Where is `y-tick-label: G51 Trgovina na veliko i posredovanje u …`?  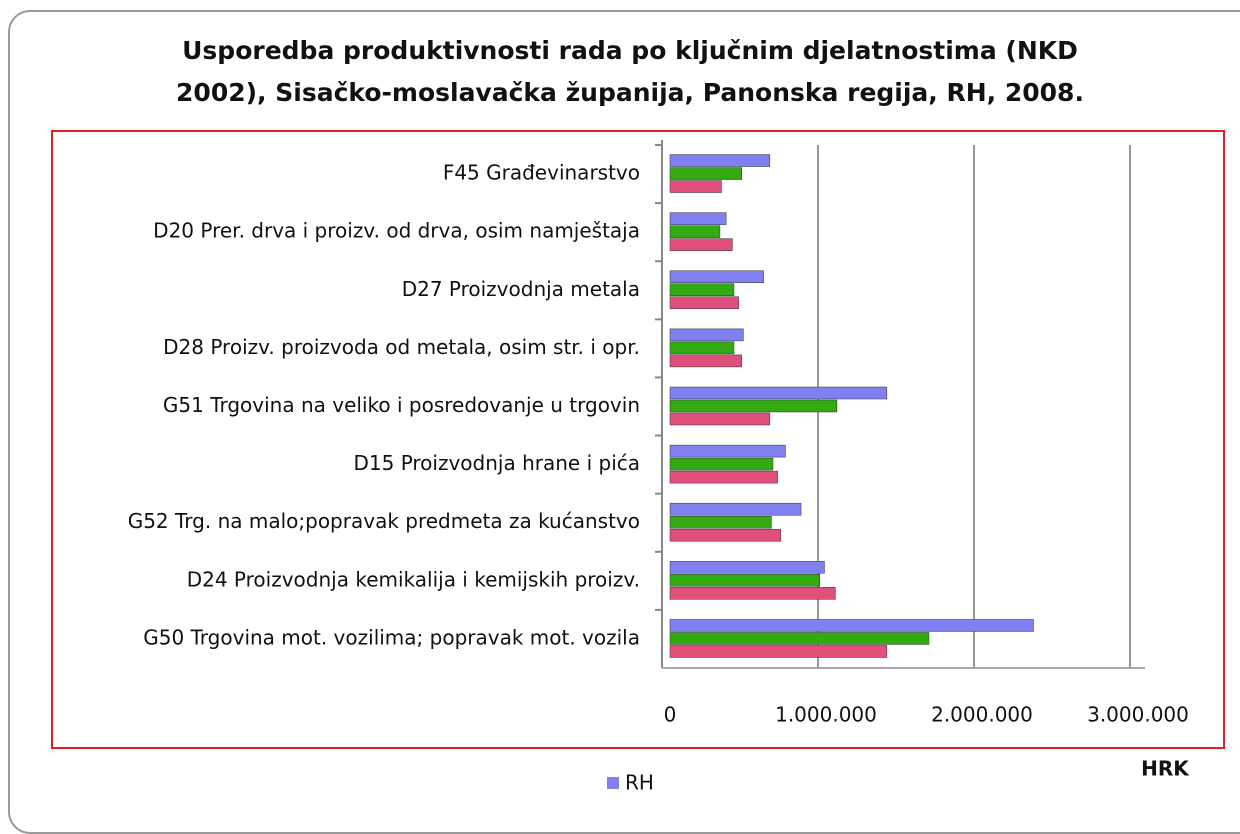
y-tick-label: G51 Trgovina na veliko i posredovanje u … is located at coordinates (401, 405).